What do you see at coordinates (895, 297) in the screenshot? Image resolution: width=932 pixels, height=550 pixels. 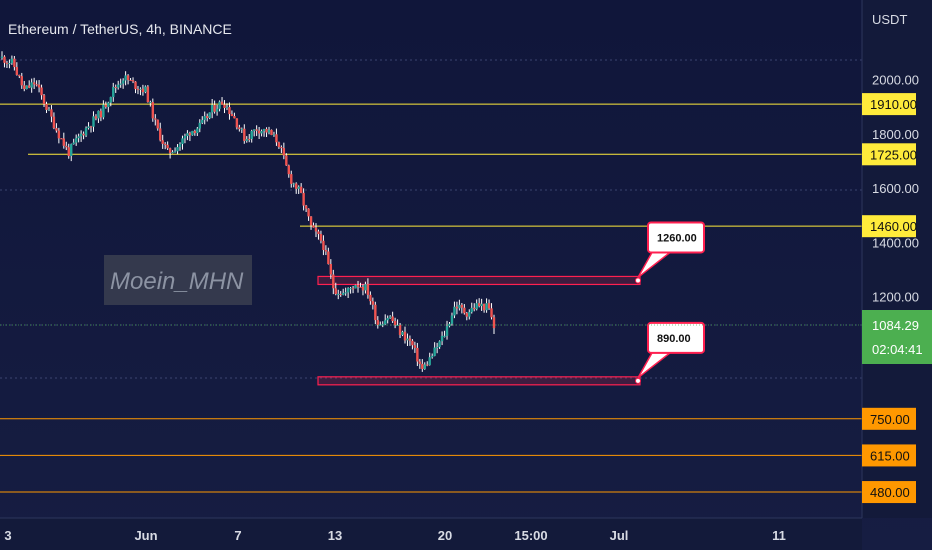 I see `y-tick-label: 1200.00` at bounding box center [895, 297].